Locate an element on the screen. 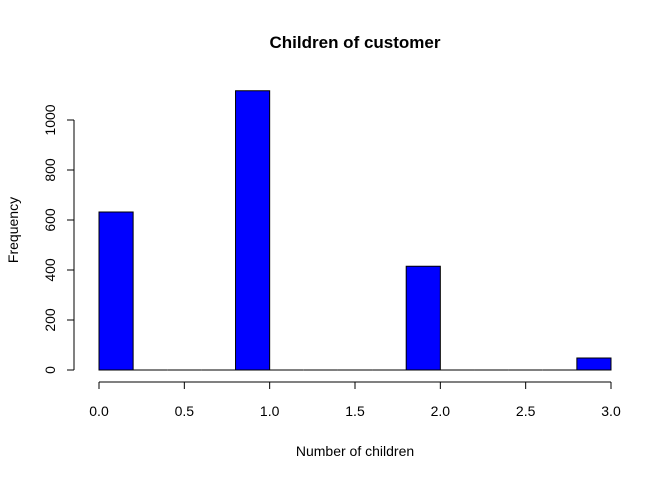 The width and height of the screenshot is (672, 480). x-tick-label-4: 2.0 is located at coordinates (441, 411).